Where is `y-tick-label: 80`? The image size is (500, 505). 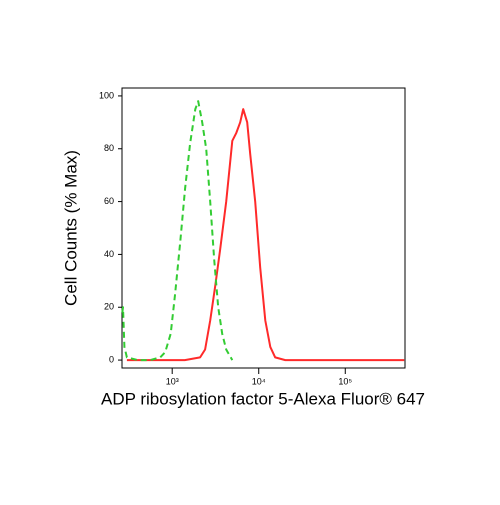 y-tick-label: 80 is located at coordinates (109, 148).